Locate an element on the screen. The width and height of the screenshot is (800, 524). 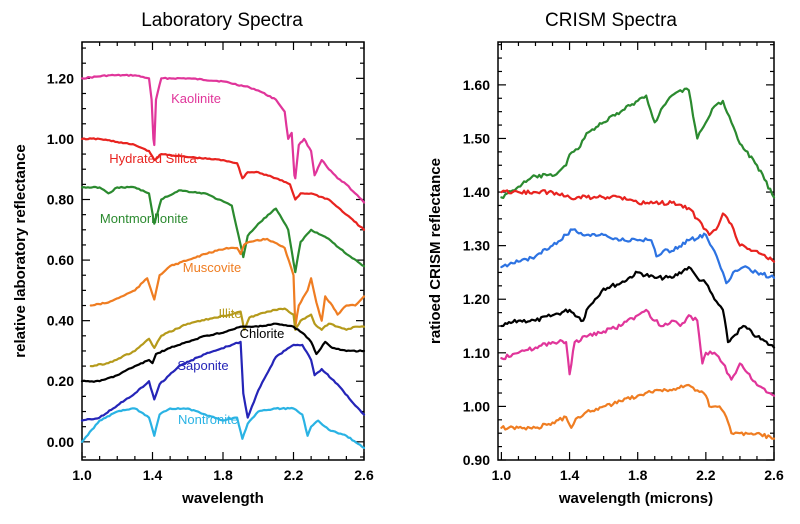
y-tick-label: 0.60 is located at coordinates (60, 260).